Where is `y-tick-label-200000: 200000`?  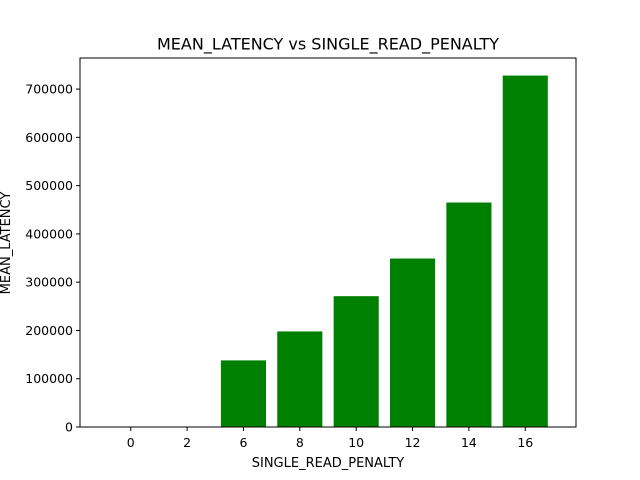
y-tick-label-200000: 200000 is located at coordinates (49, 330).